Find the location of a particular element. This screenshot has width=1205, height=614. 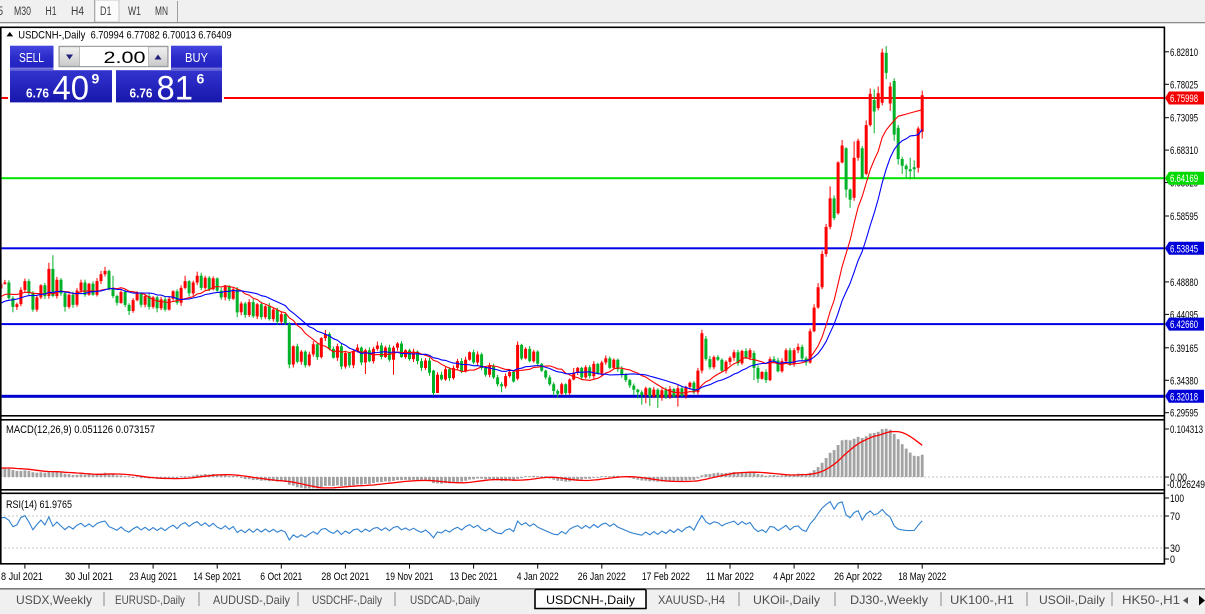

svg-text: 6.75998 is located at coordinates (1184, 99).